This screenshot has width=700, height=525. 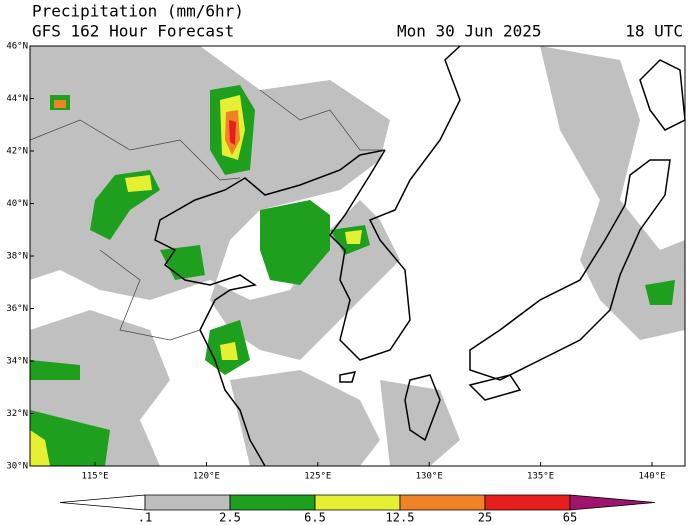 I want to click on colorbar-label: .1, so click(x=145, y=518).